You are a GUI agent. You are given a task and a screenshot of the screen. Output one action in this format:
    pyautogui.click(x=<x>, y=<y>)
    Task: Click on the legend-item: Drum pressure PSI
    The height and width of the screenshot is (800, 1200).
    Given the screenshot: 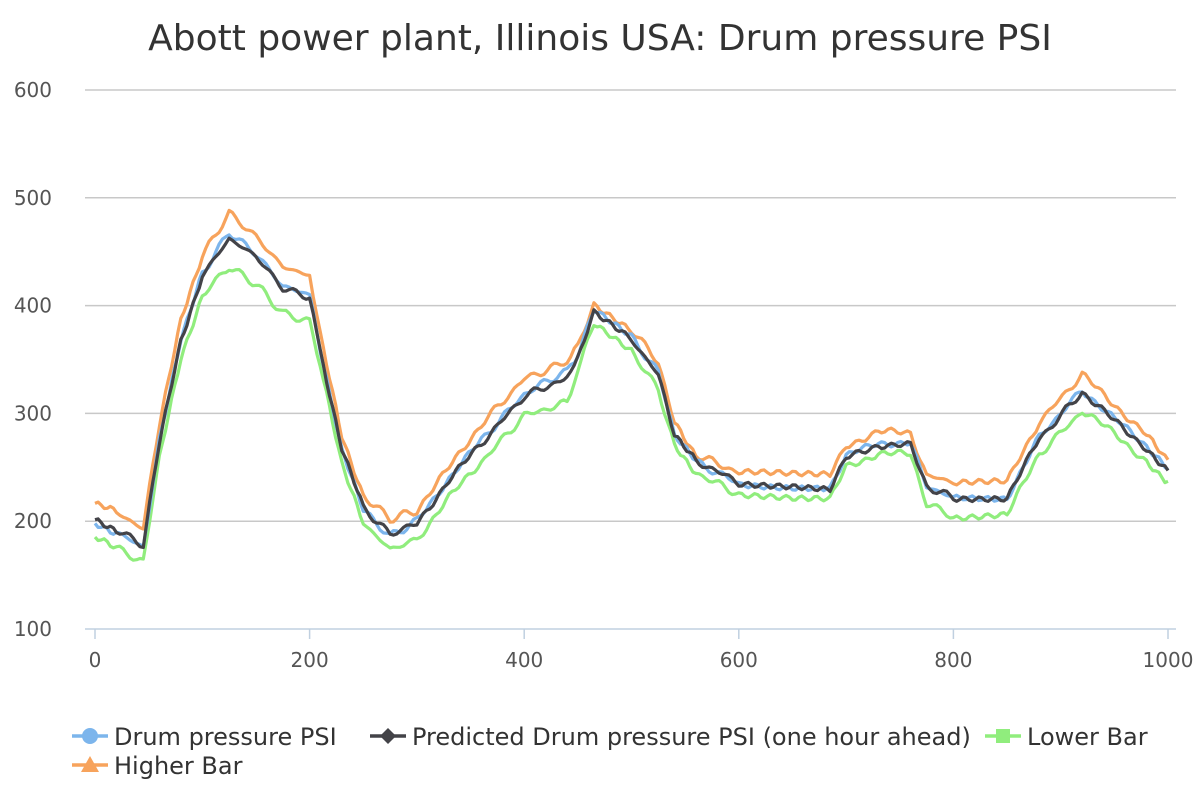 What is the action you would take?
    pyautogui.click(x=204, y=737)
    